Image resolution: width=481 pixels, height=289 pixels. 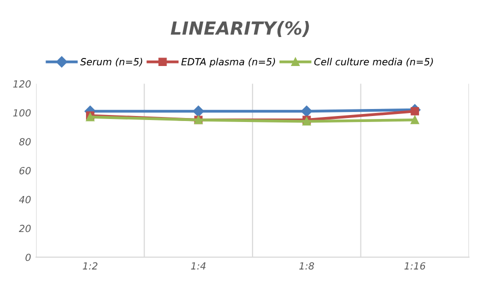 What do you see at coordinates (25, 170) in the screenshot?
I see `y-tick-label: 60` at bounding box center [25, 170].